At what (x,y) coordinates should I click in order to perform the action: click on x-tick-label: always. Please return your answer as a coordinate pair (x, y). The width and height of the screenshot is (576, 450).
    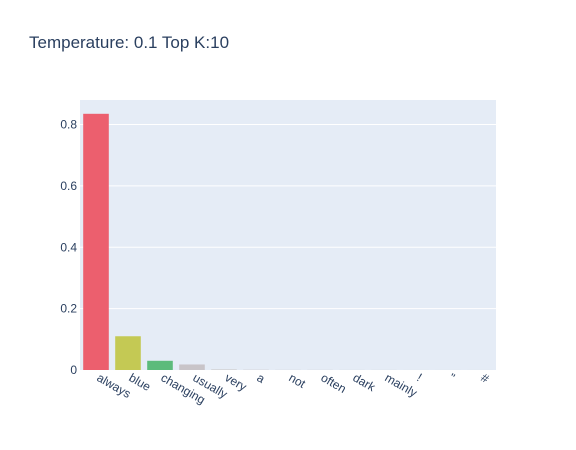
    Looking at the image, I should click on (114, 385).